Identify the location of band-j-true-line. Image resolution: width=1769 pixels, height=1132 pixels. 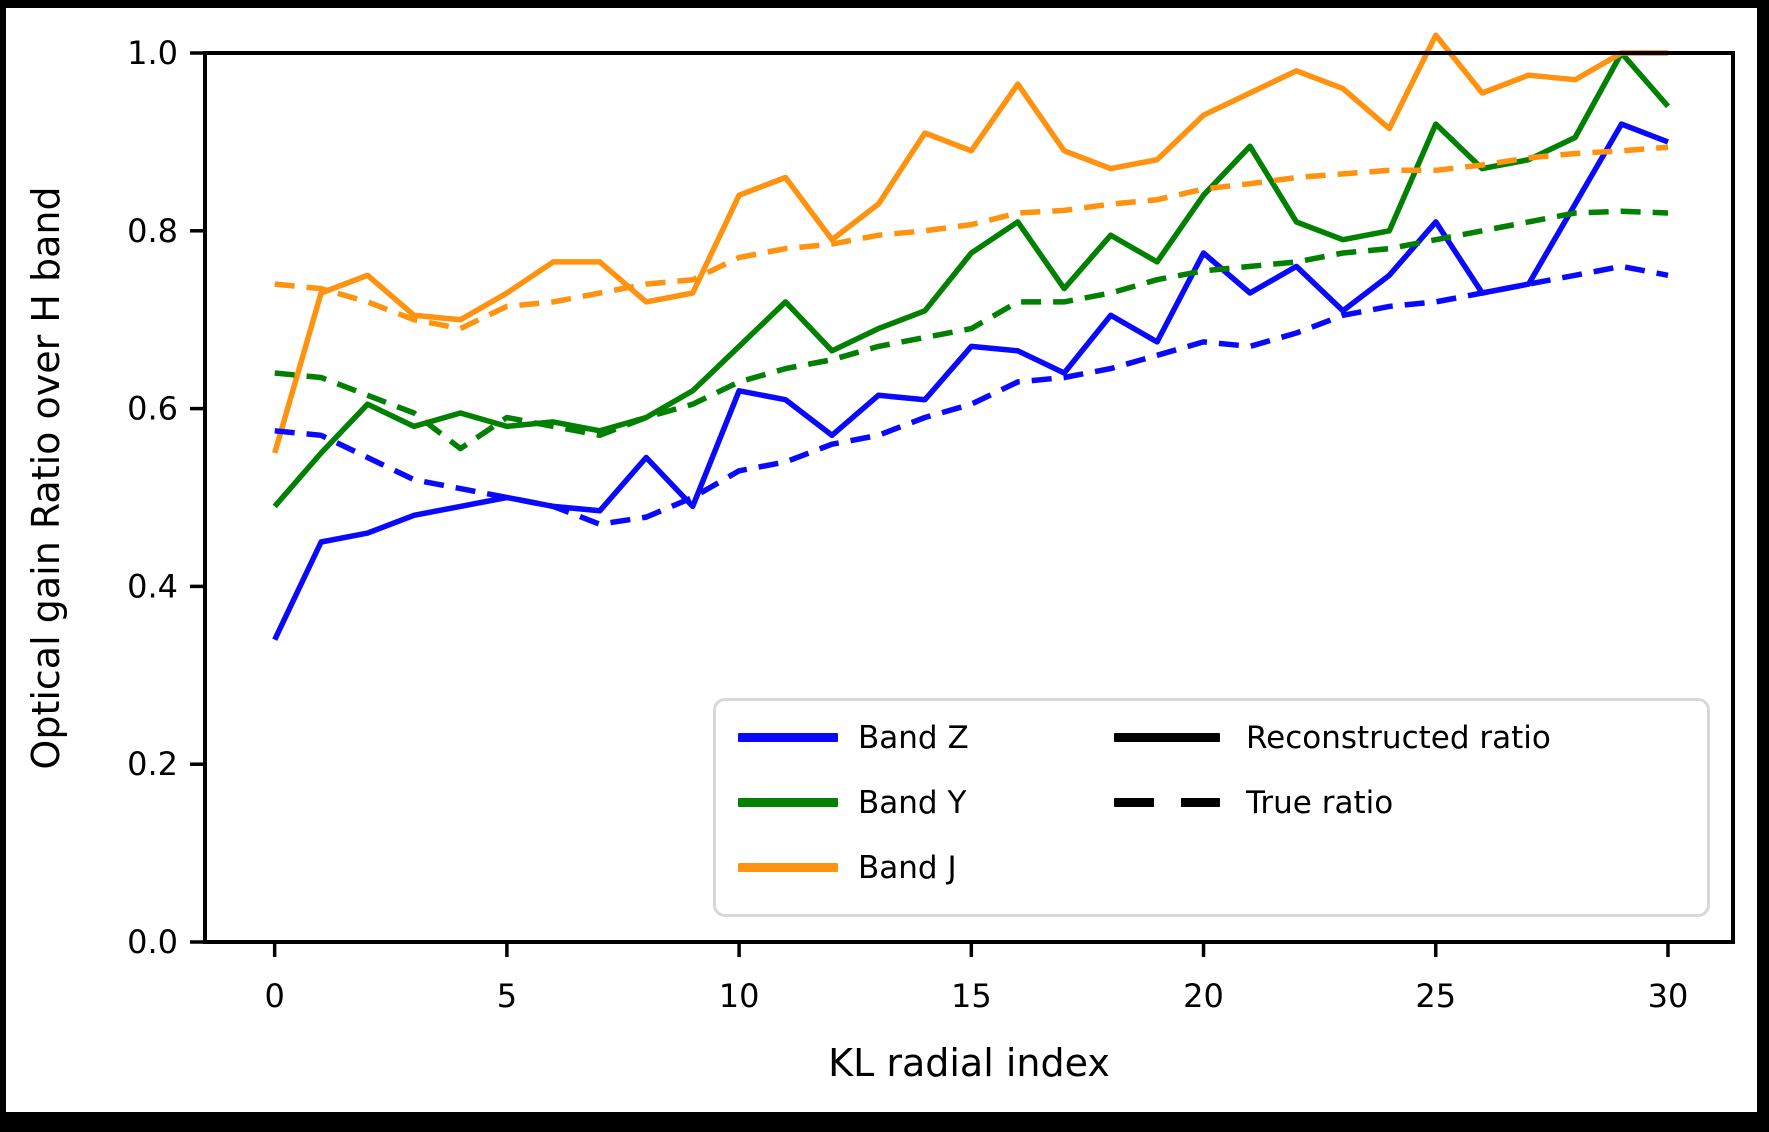
(971, 238).